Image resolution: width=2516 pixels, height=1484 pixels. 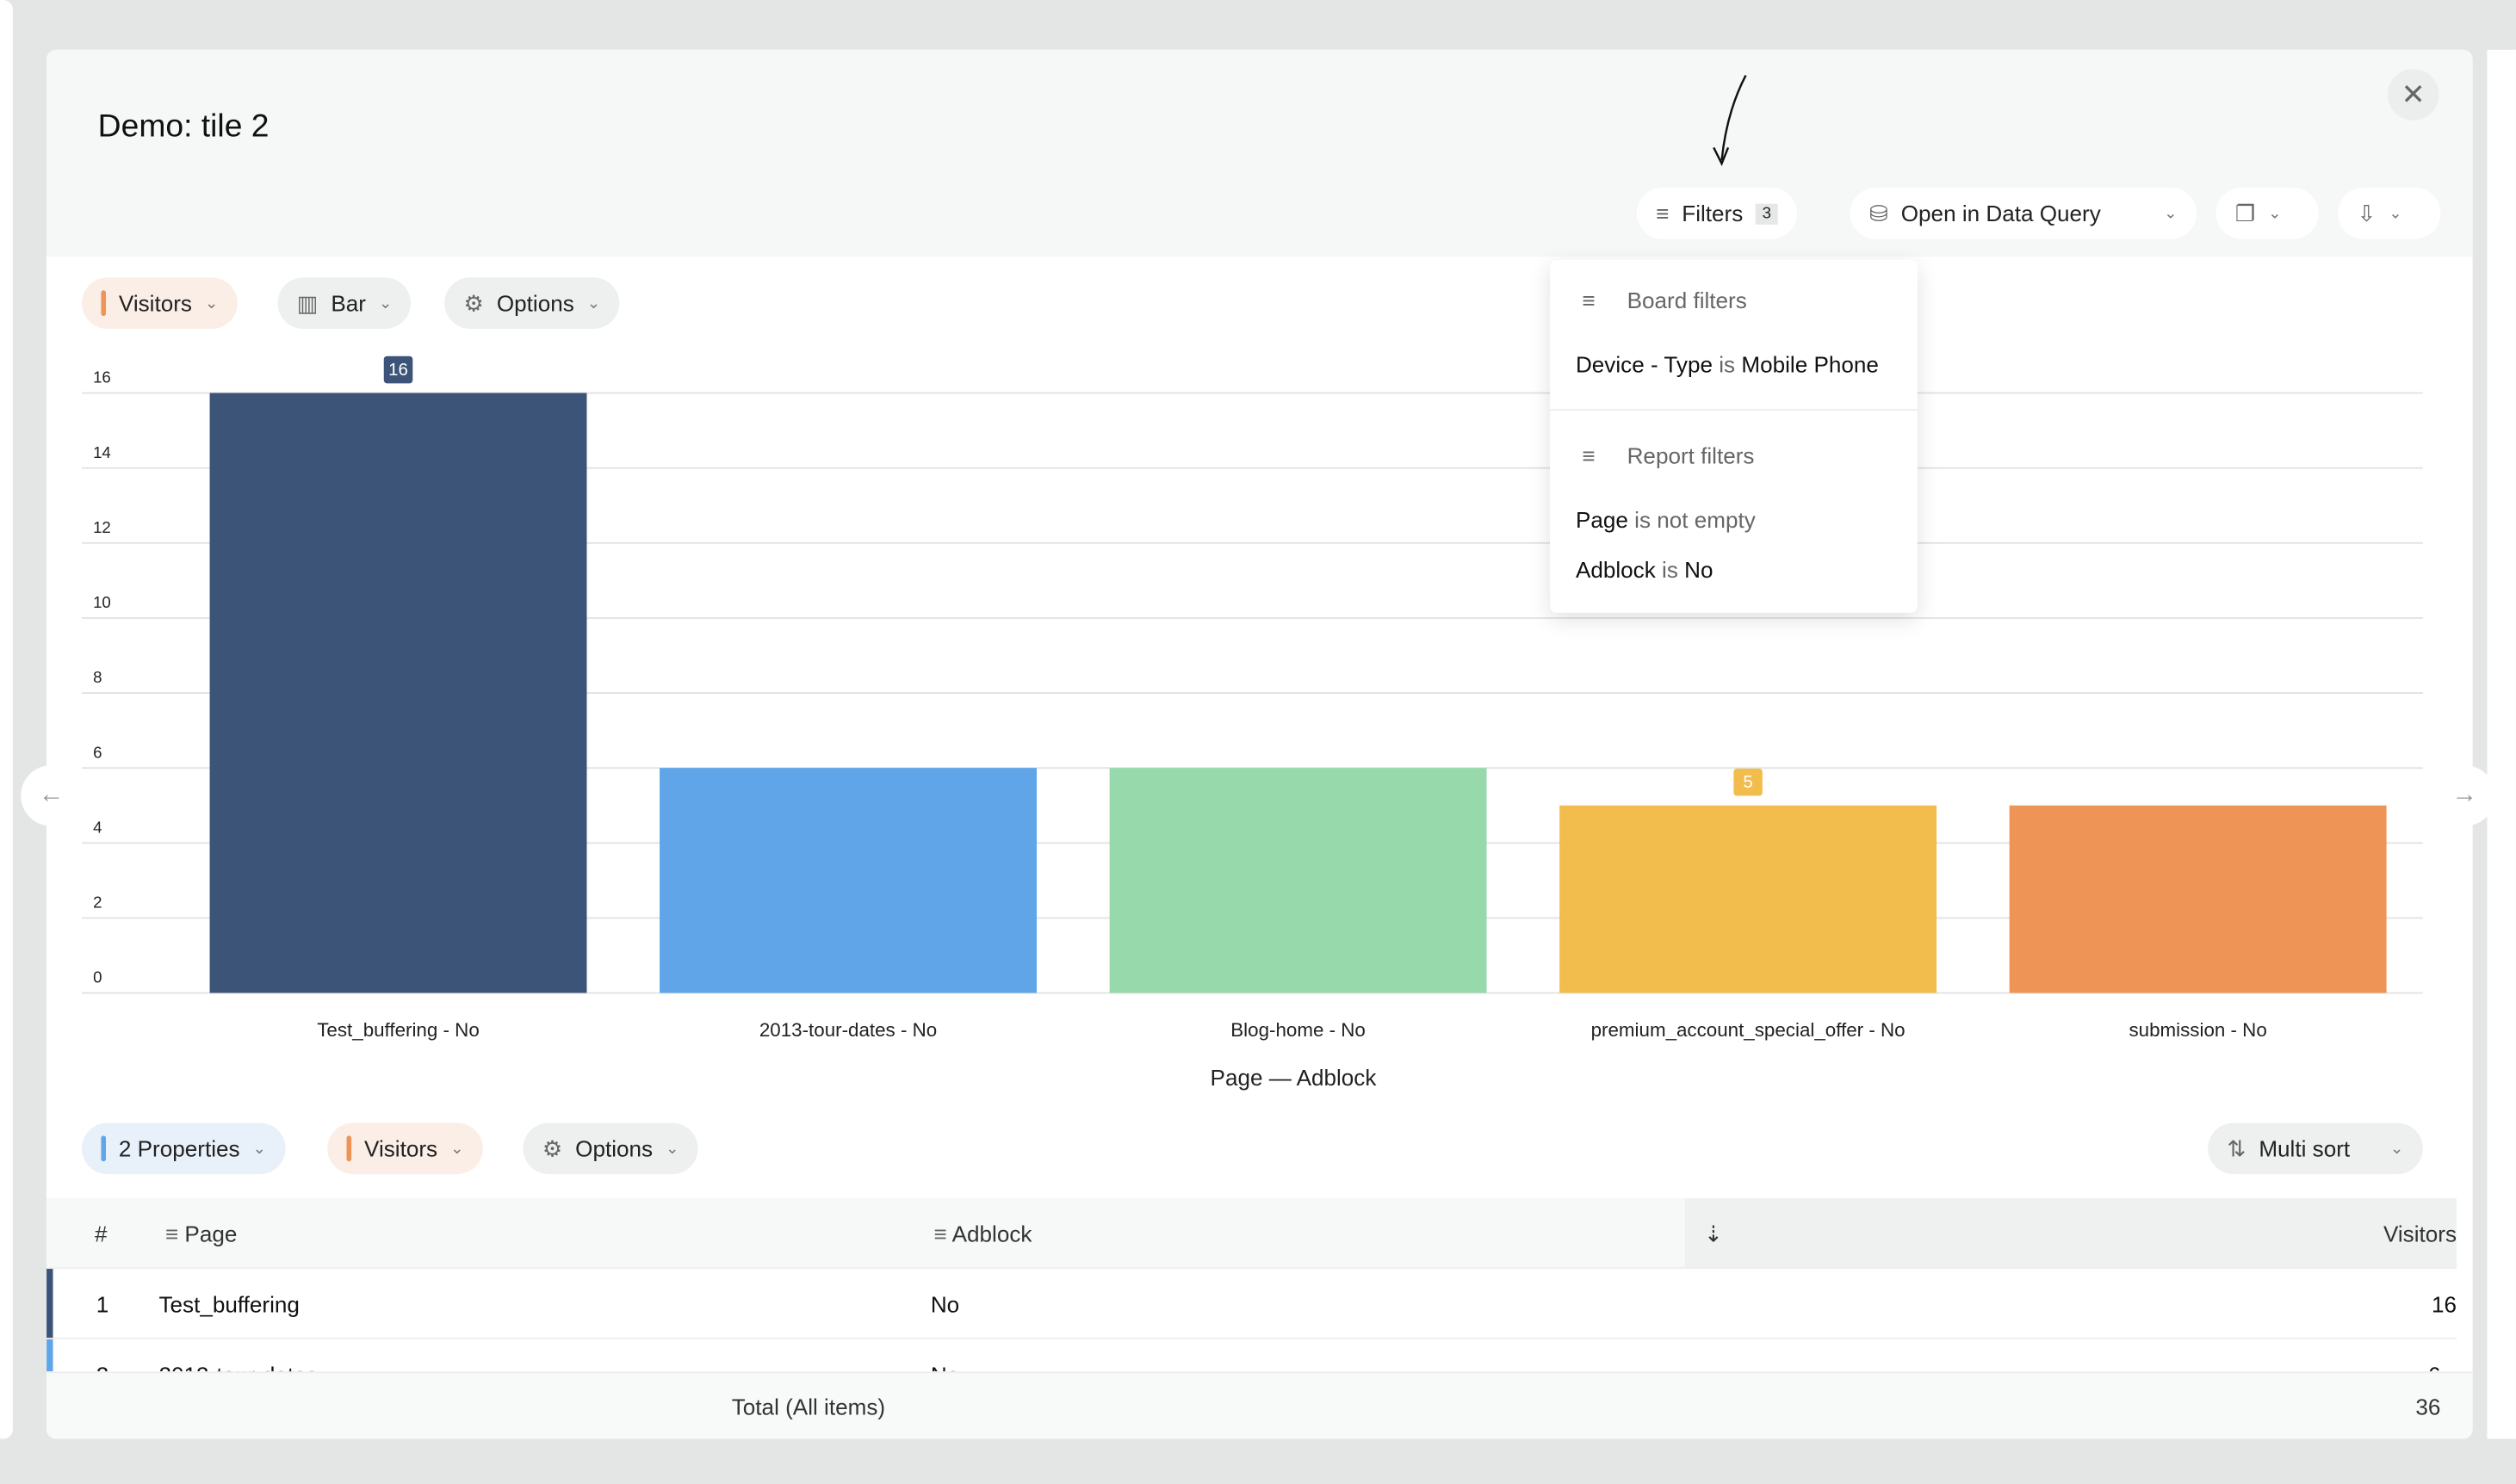 I want to click on filters-label: Filters, so click(x=1713, y=213).